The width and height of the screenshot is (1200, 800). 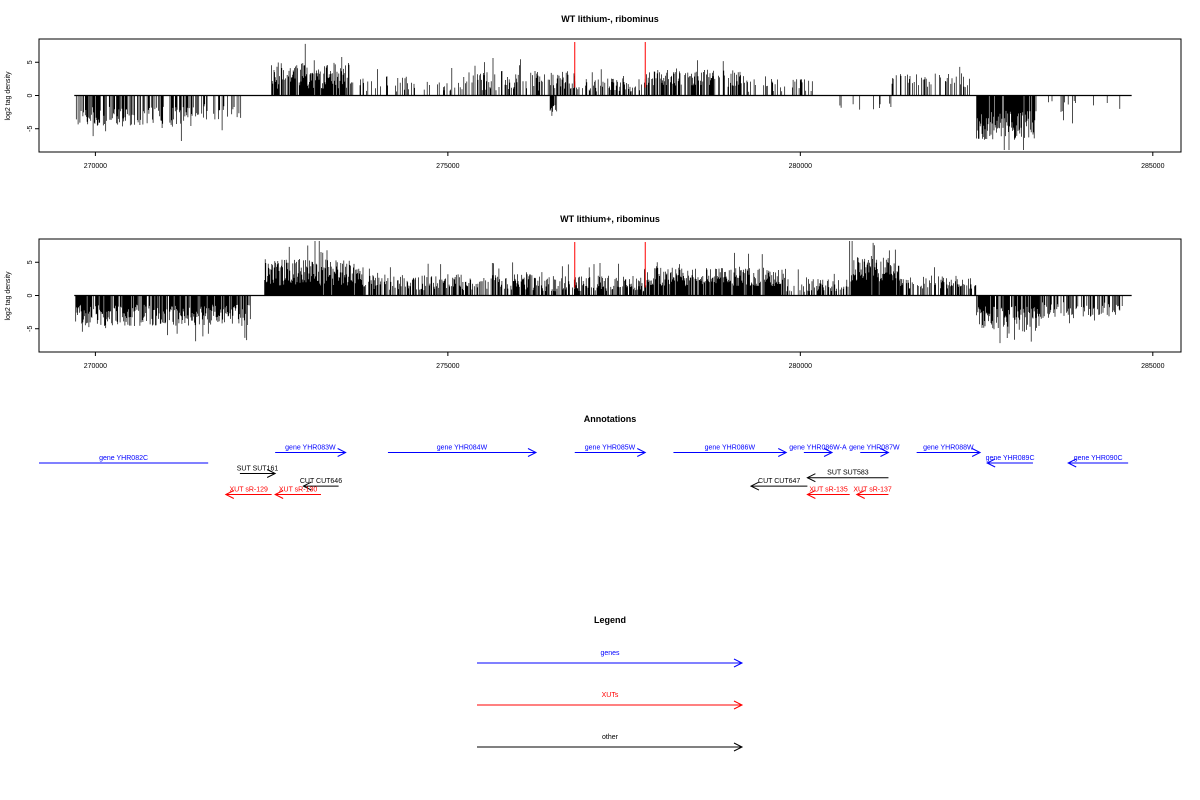 I want to click on marker-lines, so click(x=610, y=265).